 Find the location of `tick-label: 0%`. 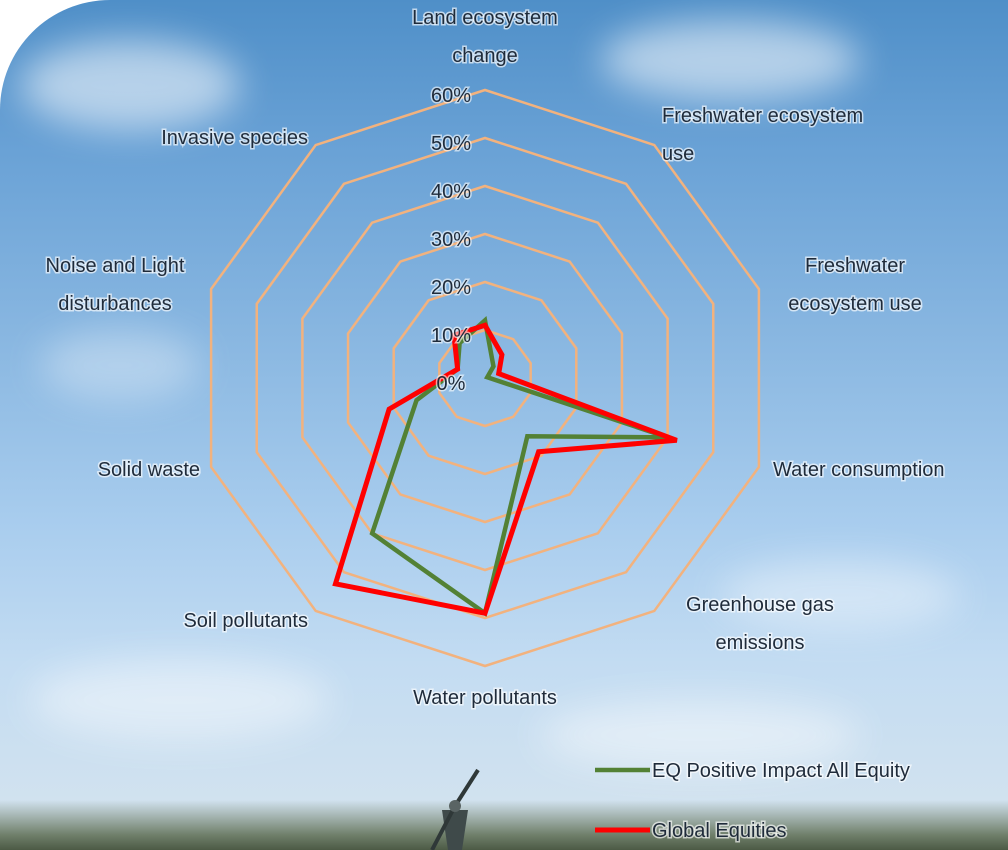

tick-label: 0% is located at coordinates (451, 384).